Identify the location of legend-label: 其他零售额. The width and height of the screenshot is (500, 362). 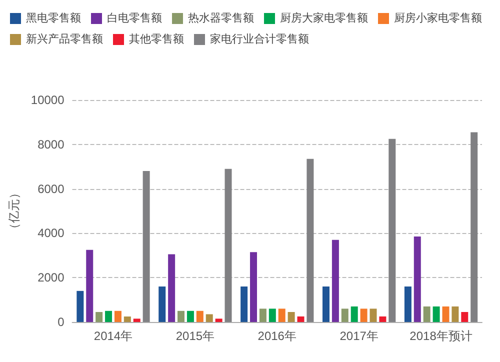
(156, 39).